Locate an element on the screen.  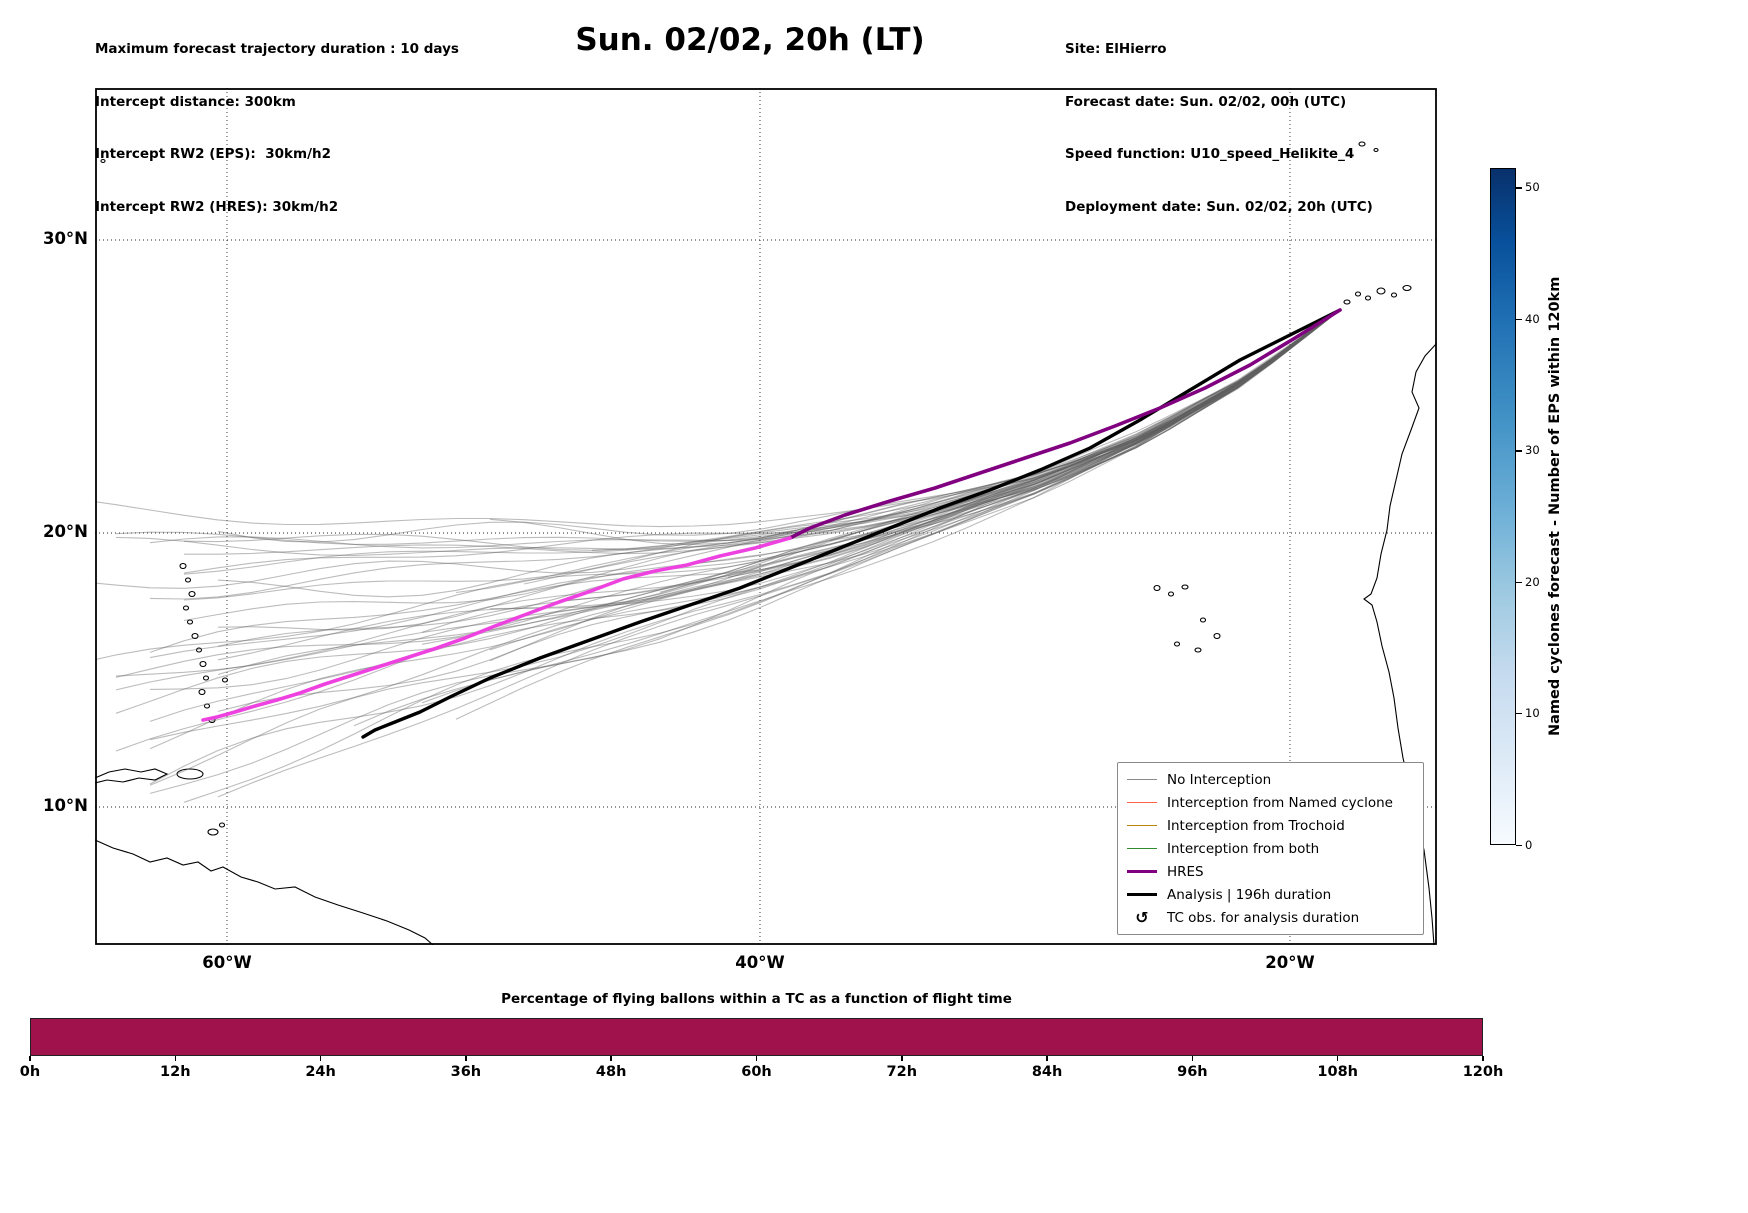
speed-function-text: Speed function: U10_speed_Helikite_4 is located at coordinates (1210, 154).